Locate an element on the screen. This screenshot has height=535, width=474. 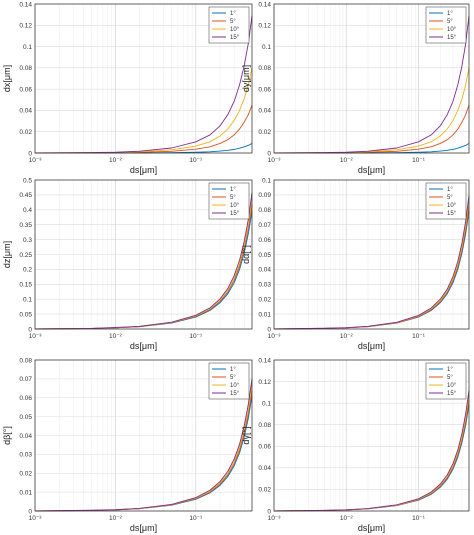
y-tick-label: 0.2 is located at coordinates (27, 270).